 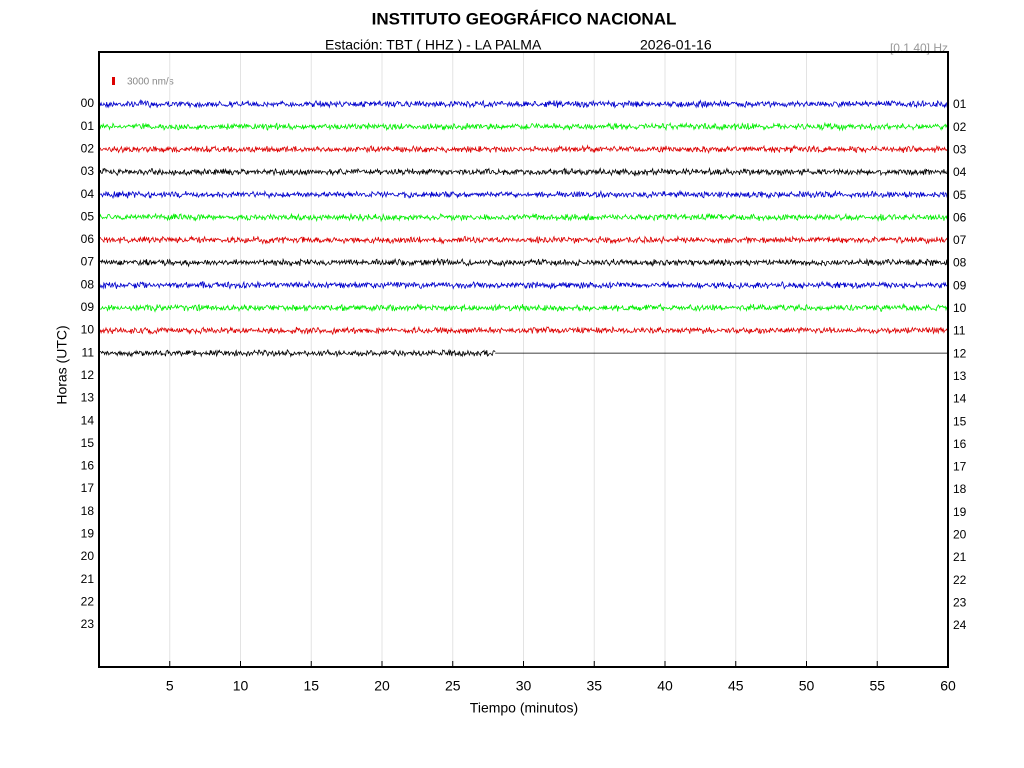 What do you see at coordinates (736, 686) in the screenshot?
I see `x-tick-label: 45` at bounding box center [736, 686].